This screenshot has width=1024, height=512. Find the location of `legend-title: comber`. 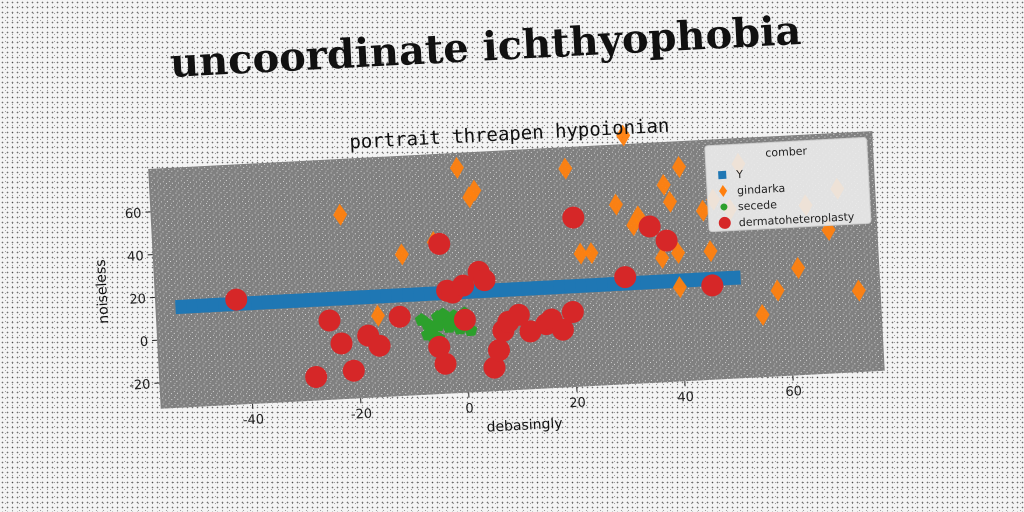

legend-title: comber is located at coordinates (786, 152).